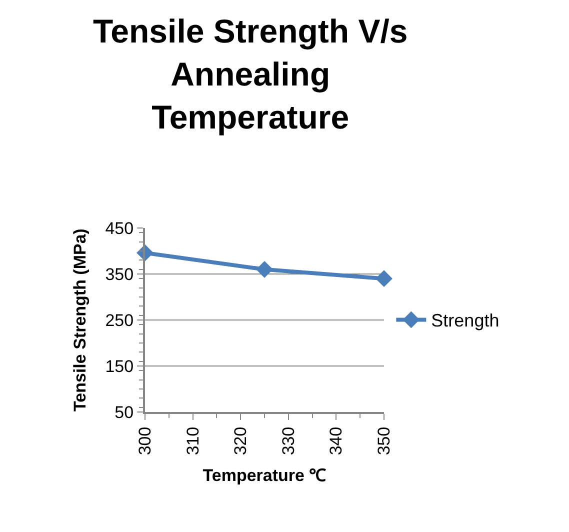  I want to click on x-tick-label: 300, so click(145, 441).